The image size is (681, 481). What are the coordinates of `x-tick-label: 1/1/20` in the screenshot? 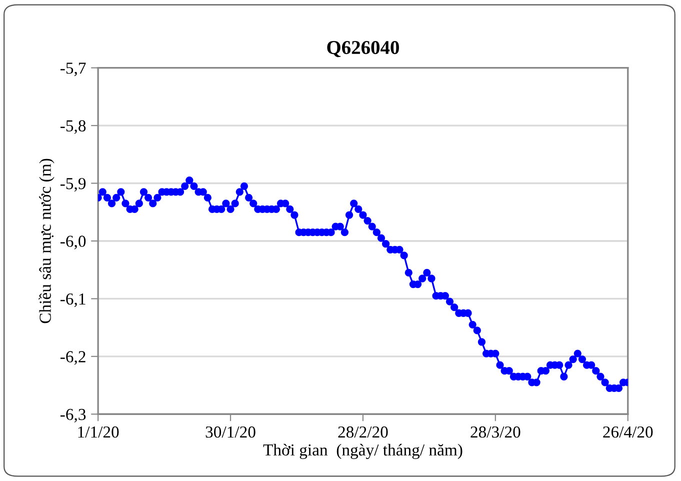 It's located at (98, 432).